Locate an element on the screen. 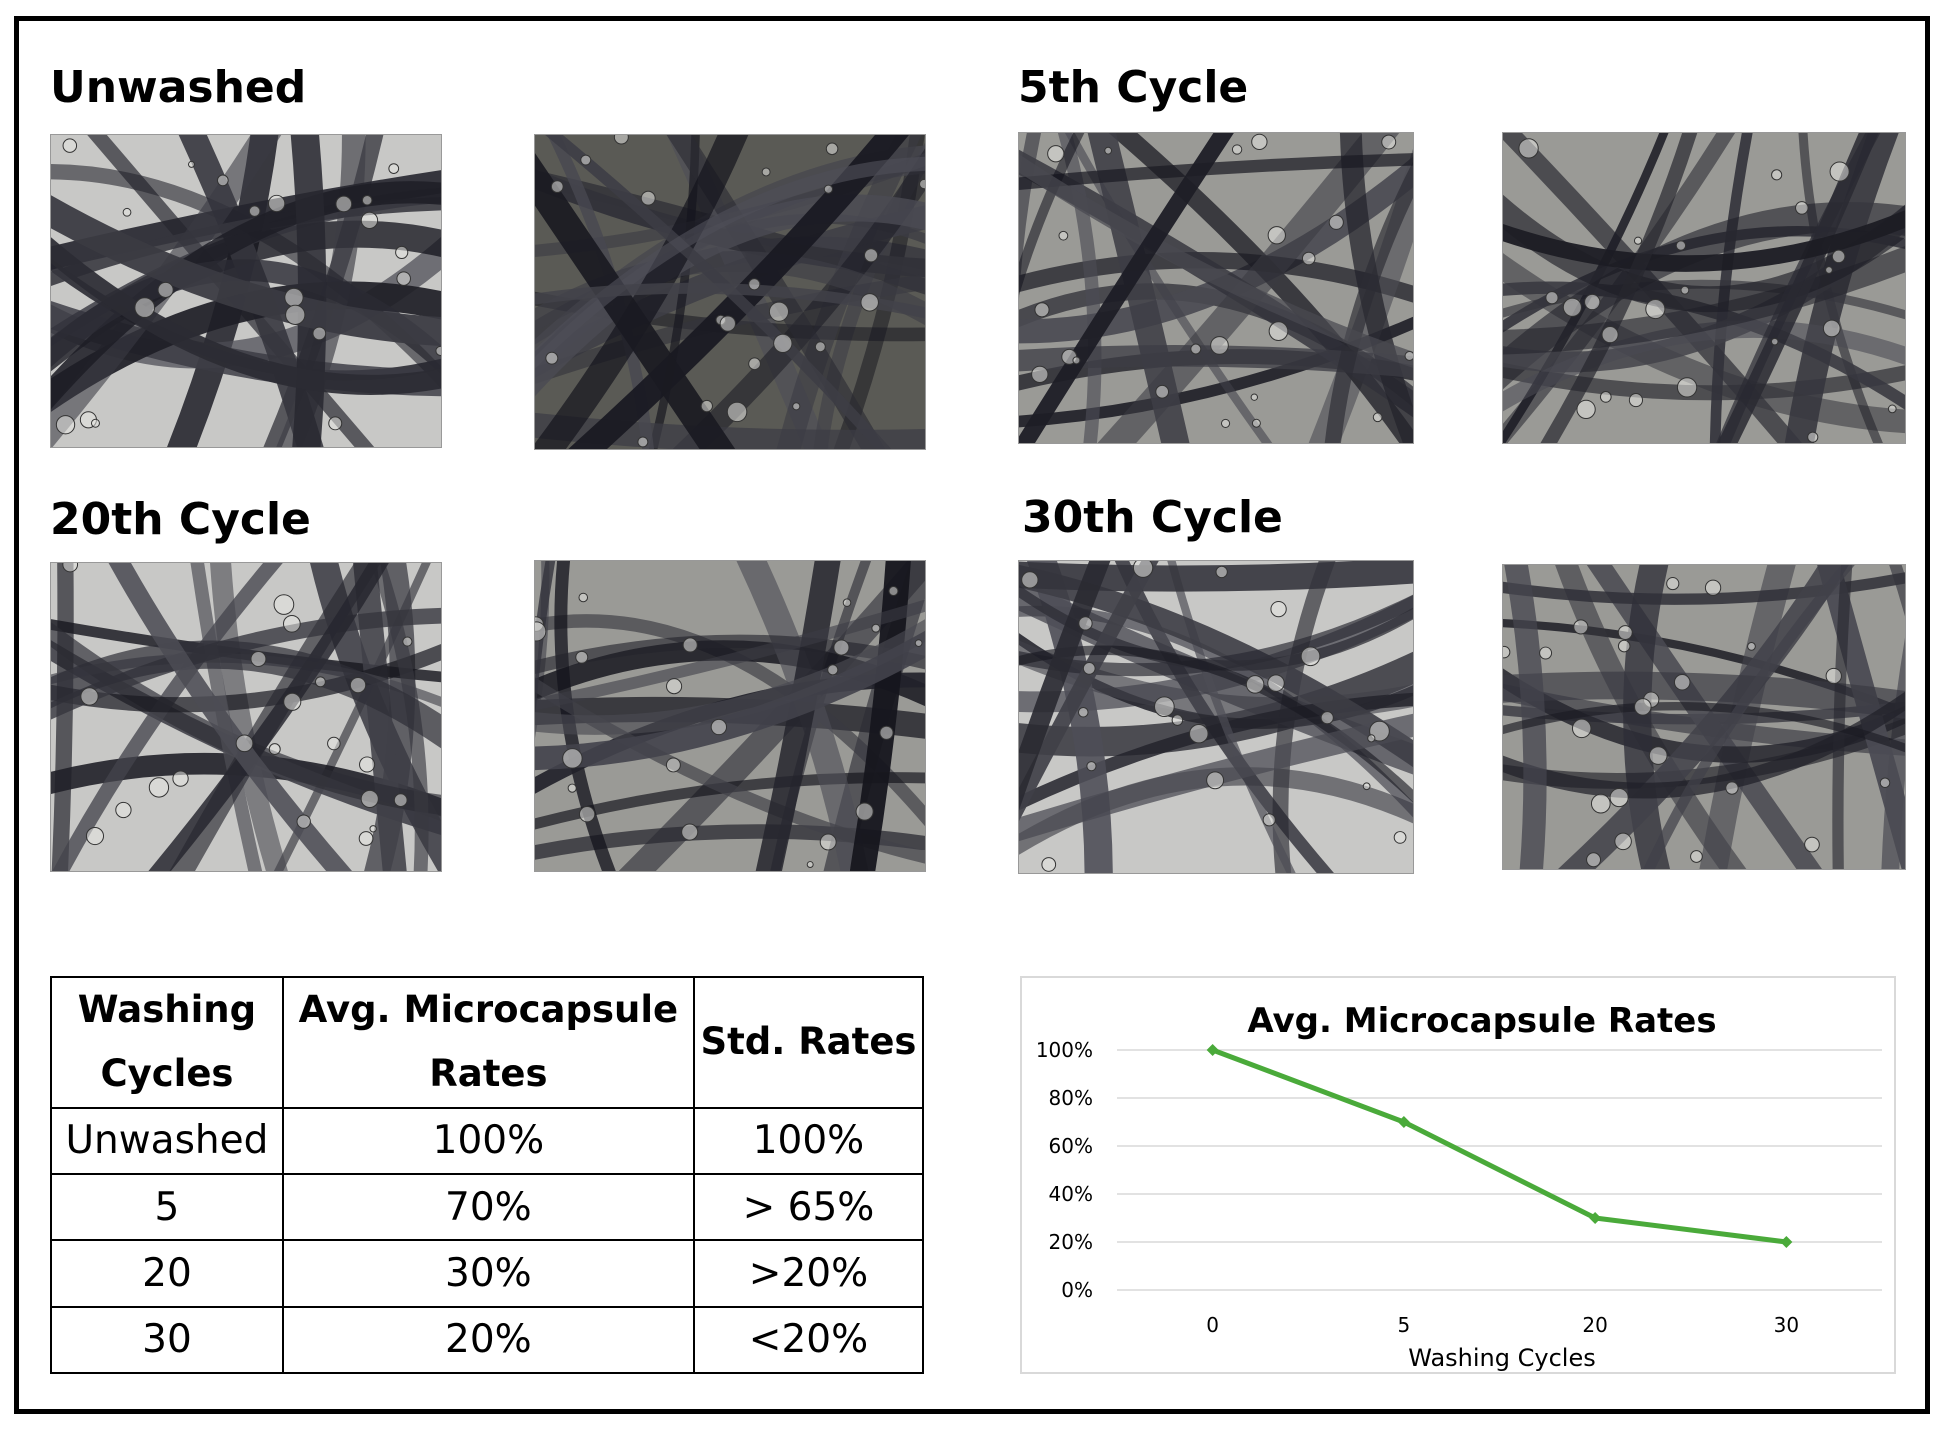  x-tick-label: 30 is located at coordinates (1786, 1325).